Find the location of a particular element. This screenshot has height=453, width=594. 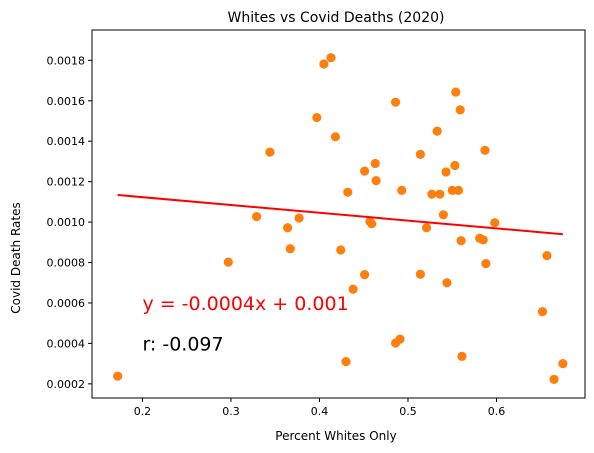

annotations: y = -0.0004x + 0.001 r: -0.097 is located at coordinates (245, 324).